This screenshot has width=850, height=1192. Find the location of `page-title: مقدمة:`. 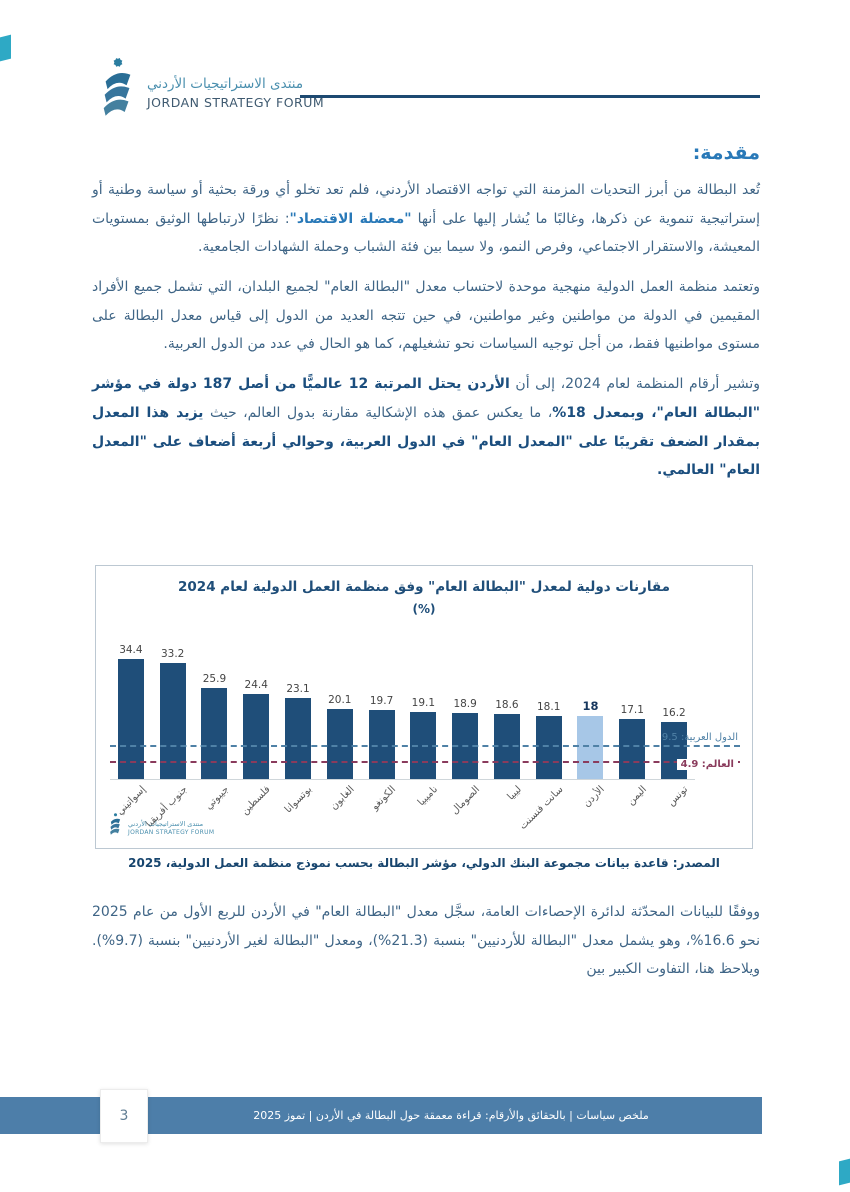

page-title: مقدمة: is located at coordinates (726, 153).